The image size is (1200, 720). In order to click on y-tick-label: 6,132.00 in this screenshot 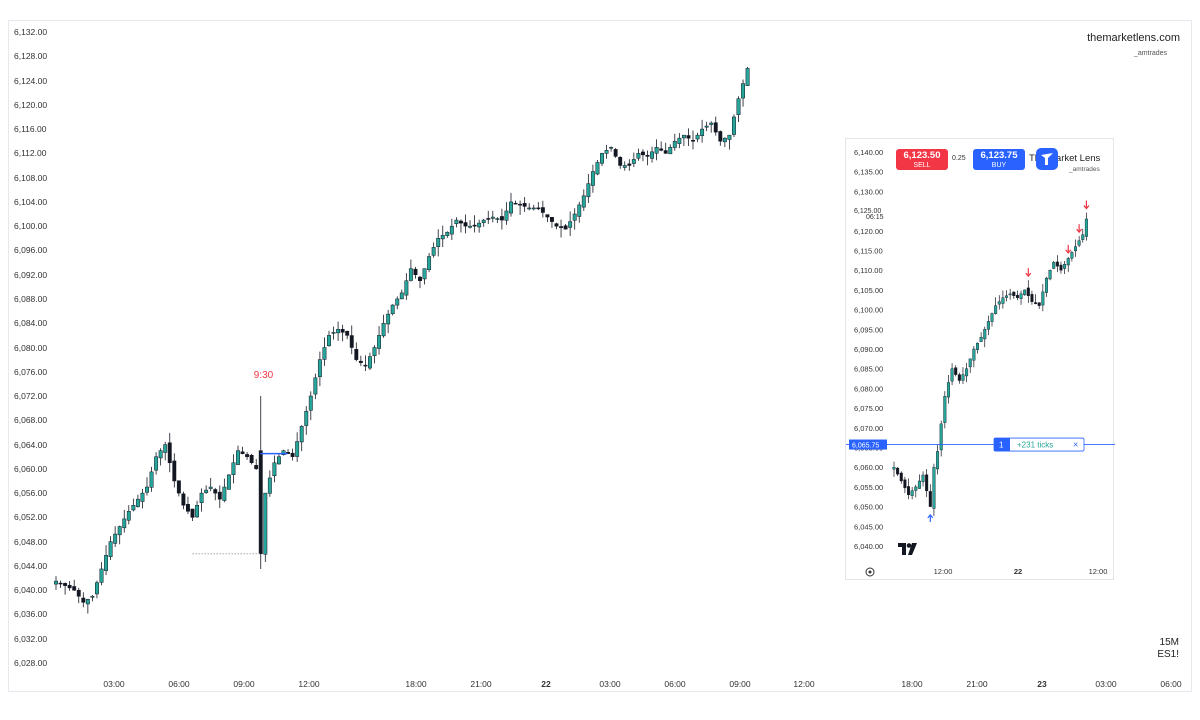, I will do `click(31, 32)`.